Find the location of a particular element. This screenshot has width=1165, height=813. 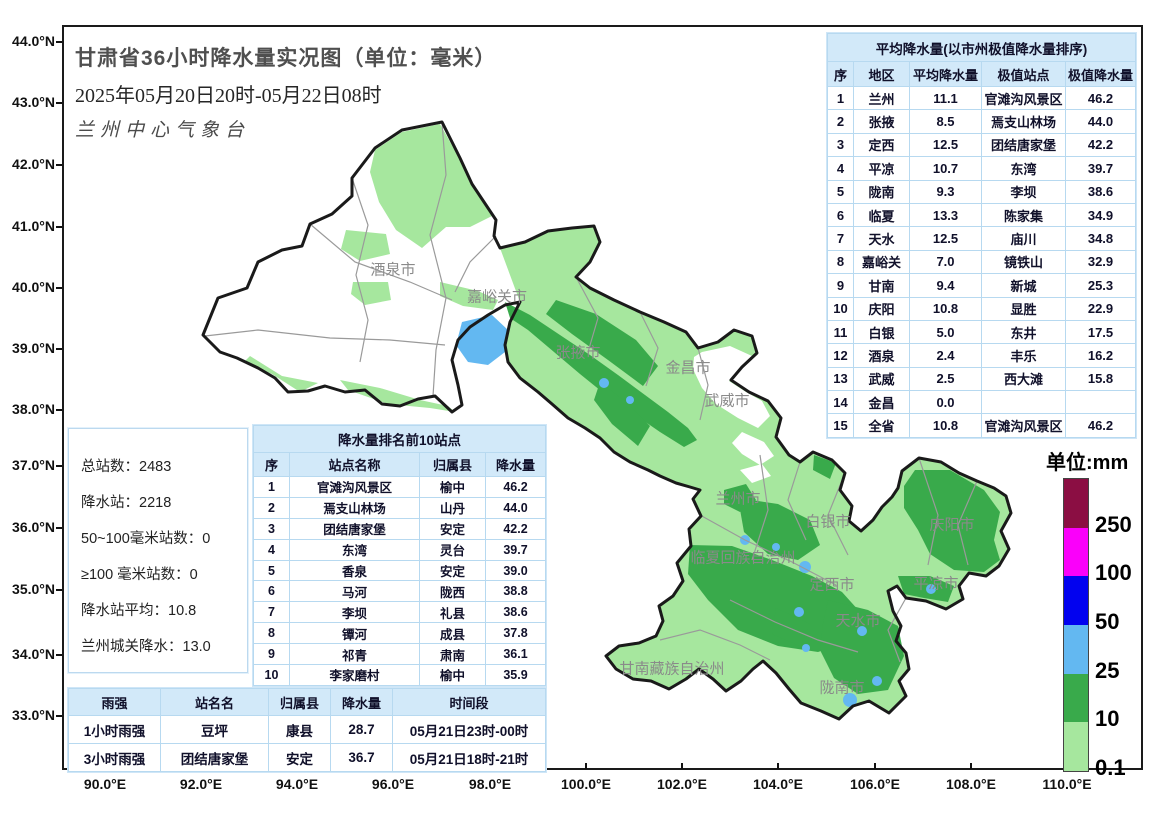

lon-tick-label: 90.0°E is located at coordinates (105, 784).